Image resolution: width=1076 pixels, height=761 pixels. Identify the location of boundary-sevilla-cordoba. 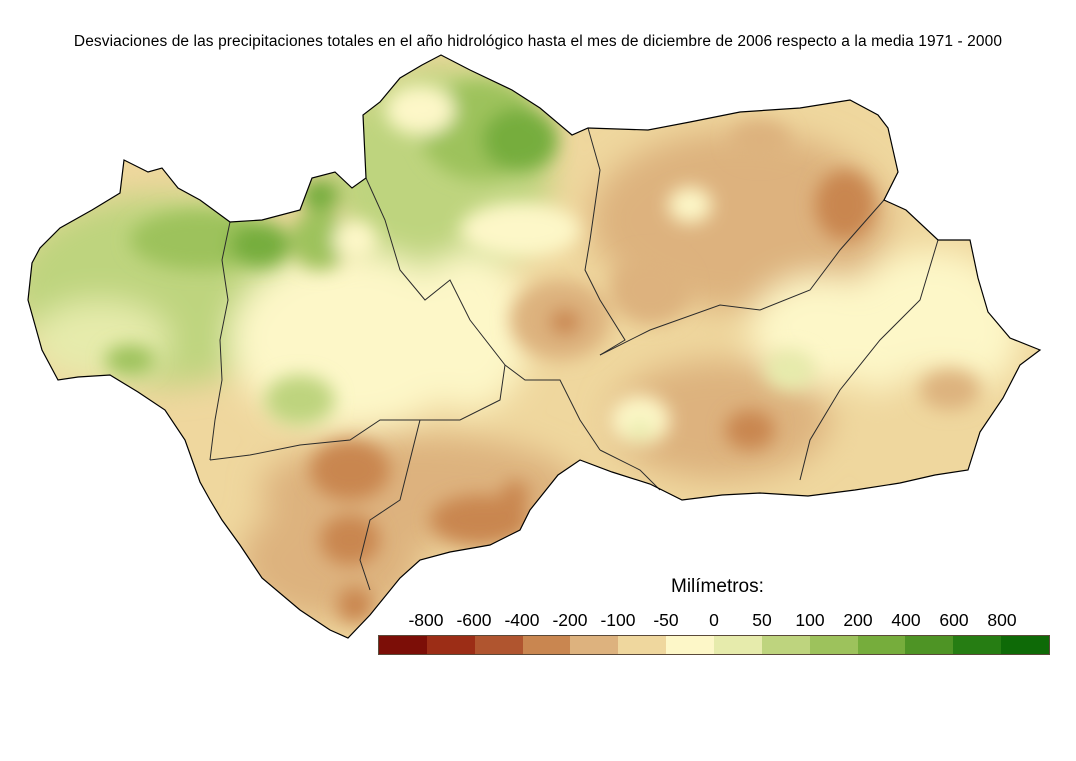
(435, 299).